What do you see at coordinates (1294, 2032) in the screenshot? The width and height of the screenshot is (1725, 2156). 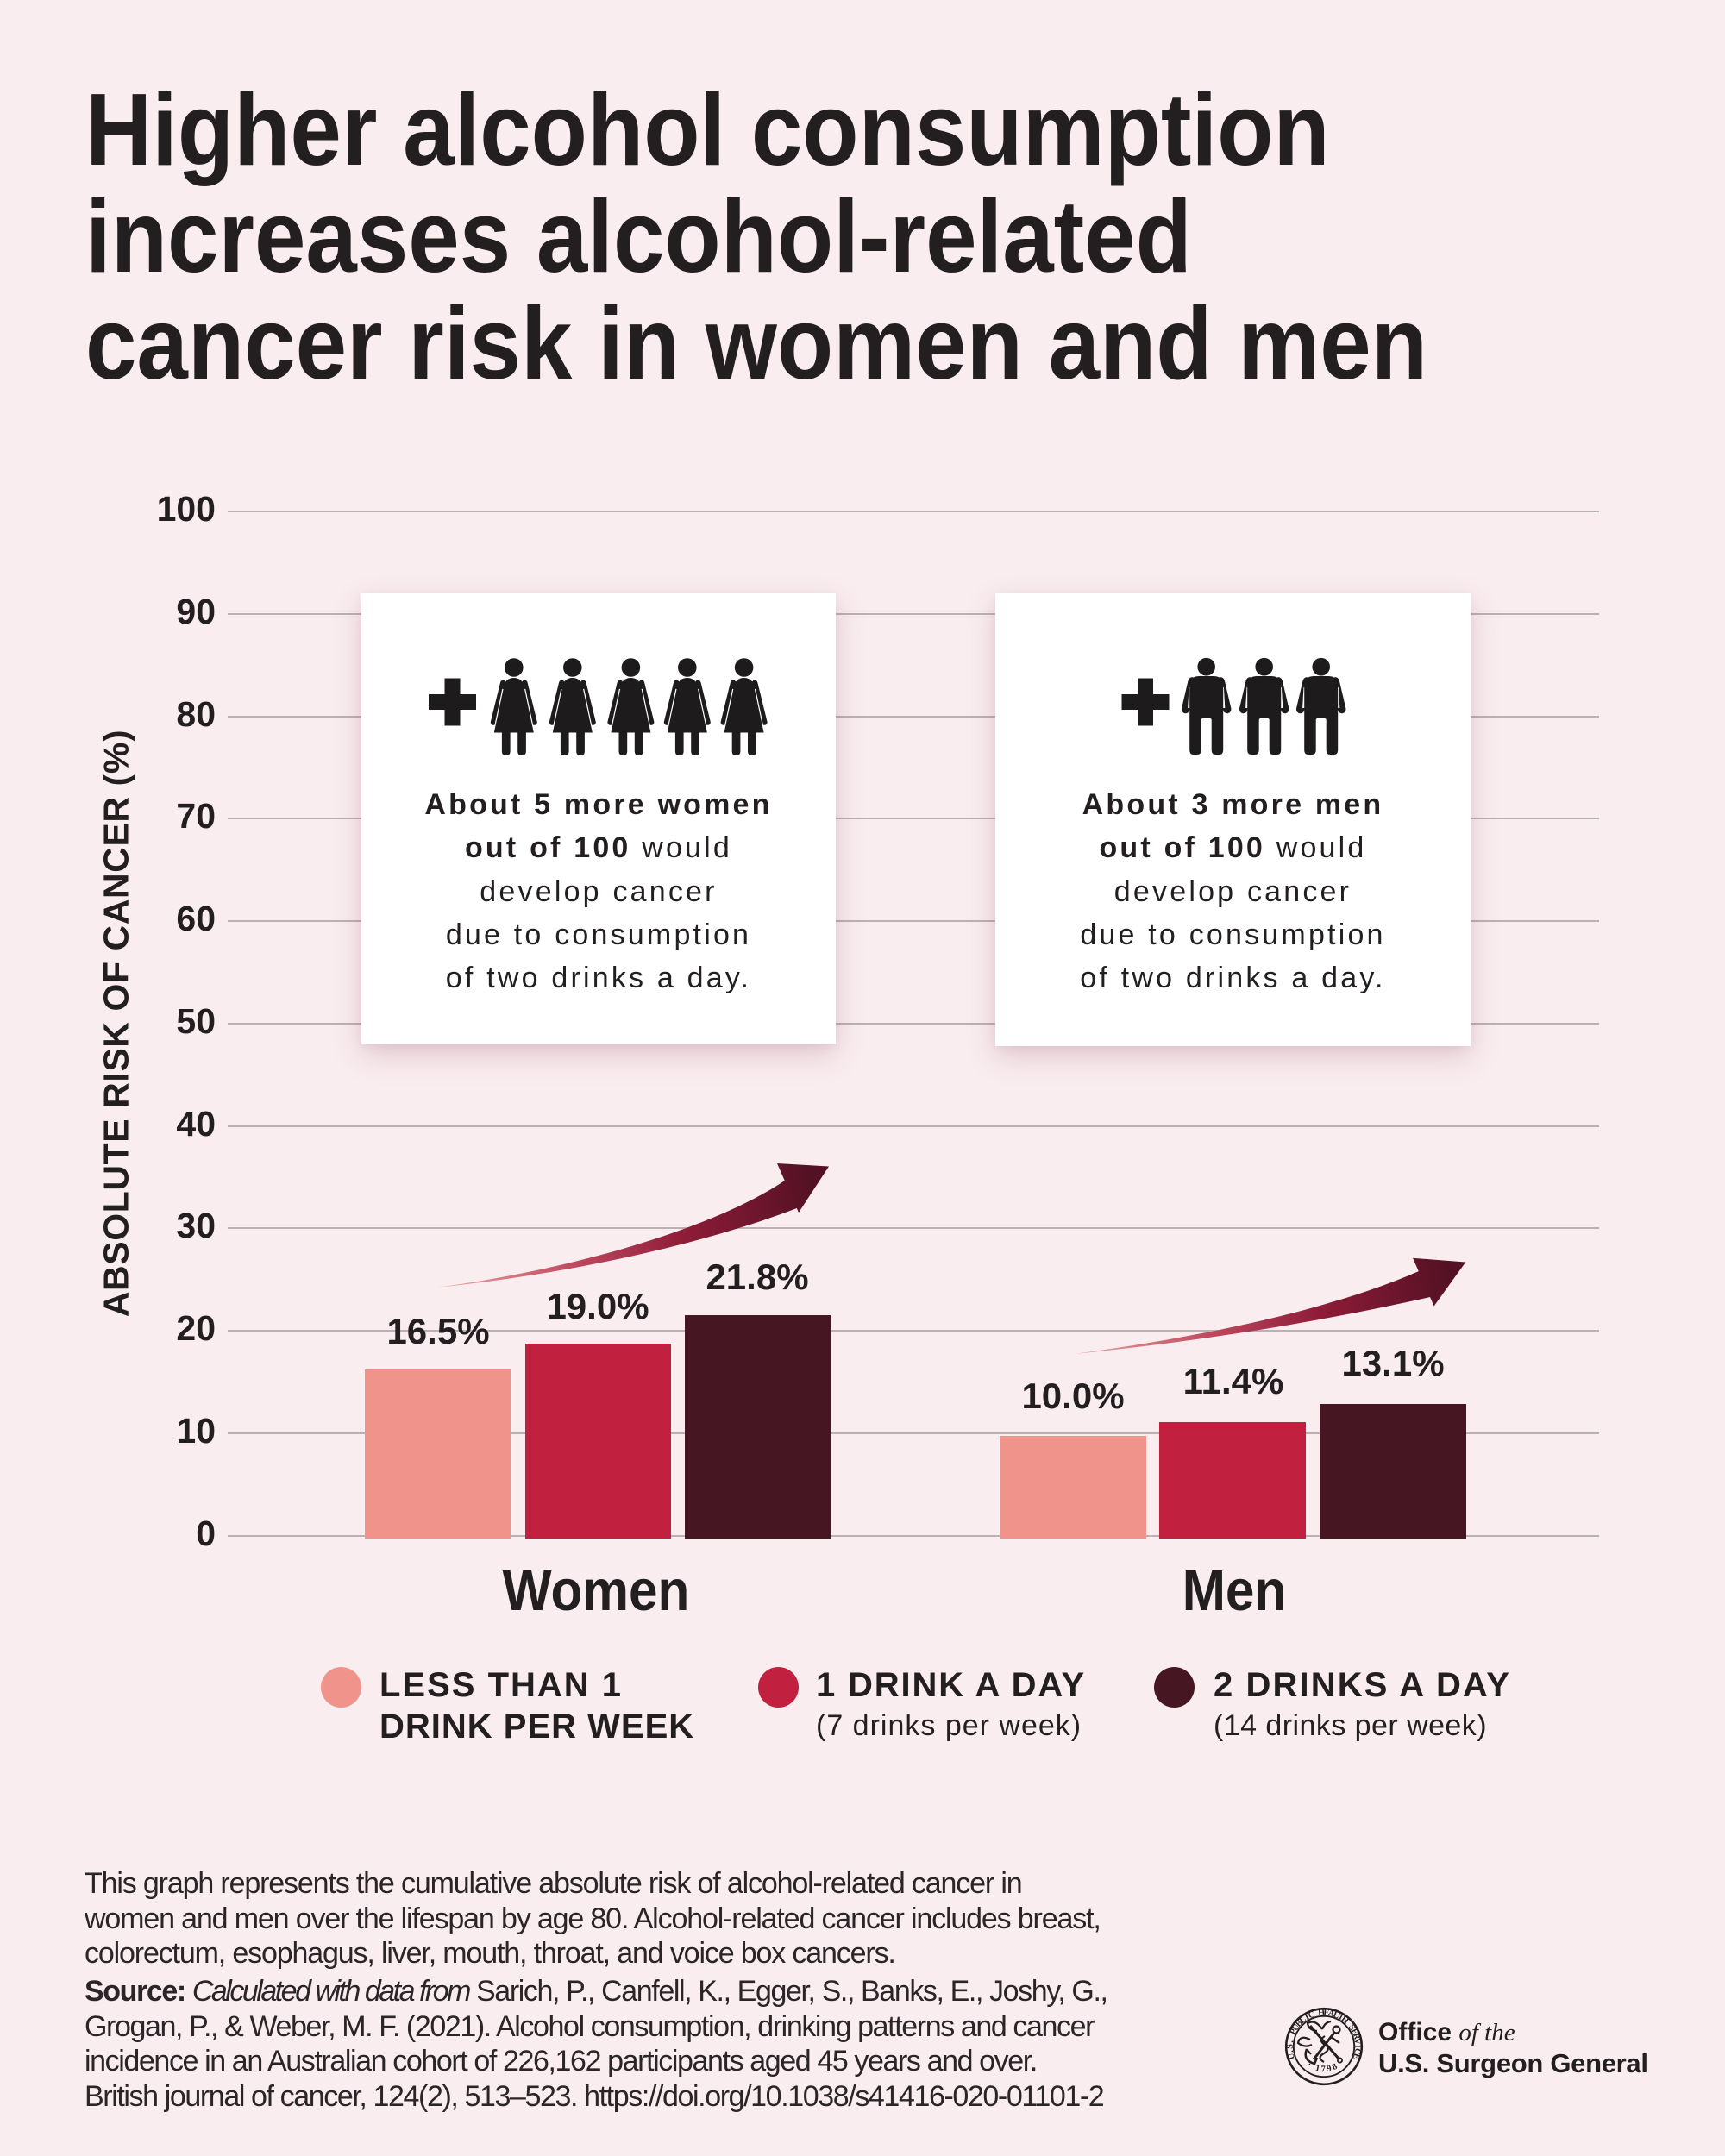 I see `svg-text: P` at bounding box center [1294, 2032].